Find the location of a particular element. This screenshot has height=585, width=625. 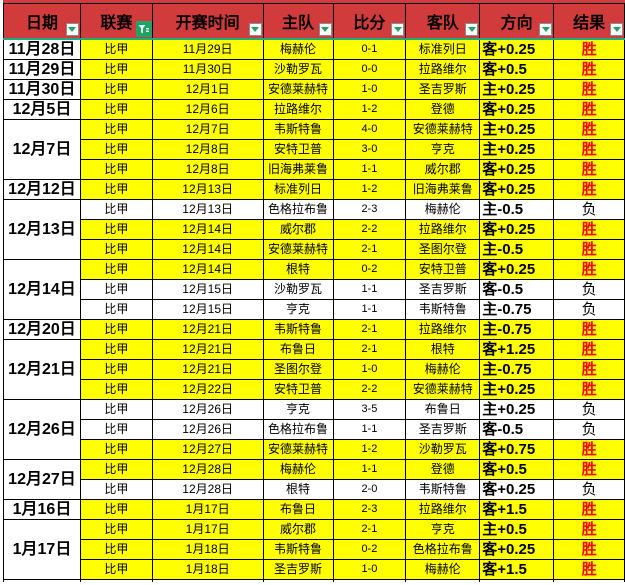

cell-score: 2-2 is located at coordinates (369, 389).